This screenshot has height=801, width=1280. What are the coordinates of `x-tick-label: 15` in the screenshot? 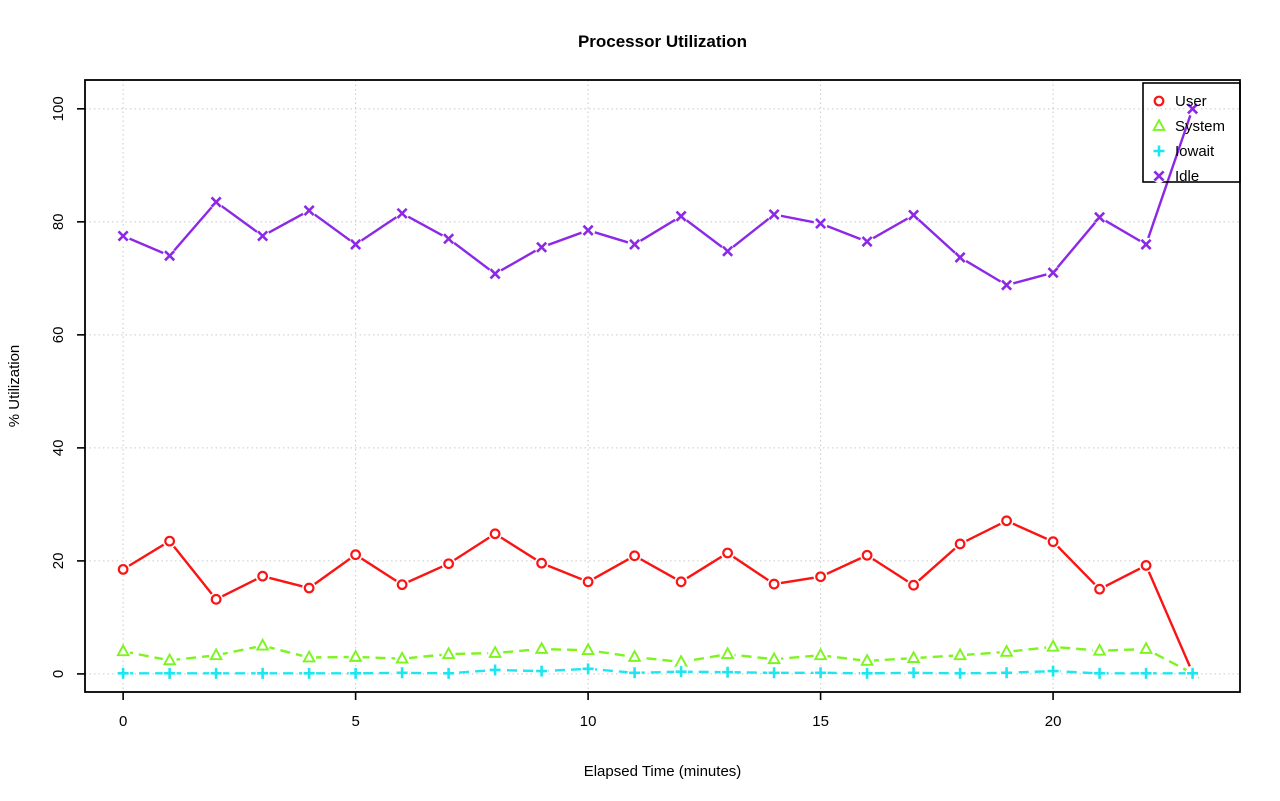 It's located at (820, 721).